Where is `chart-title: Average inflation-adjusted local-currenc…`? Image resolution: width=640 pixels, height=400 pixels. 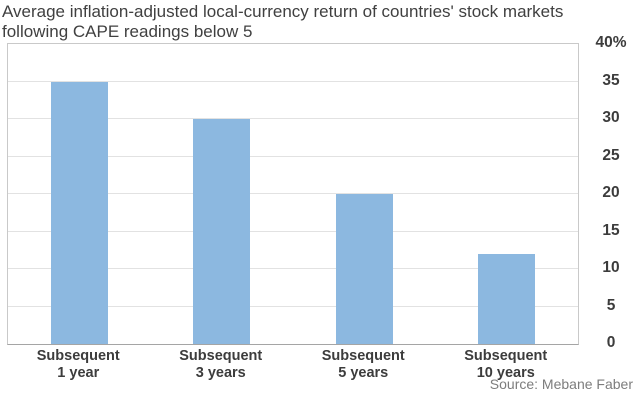 chart-title: Average inflation-adjusted local-currenc… is located at coordinates (319, 22).